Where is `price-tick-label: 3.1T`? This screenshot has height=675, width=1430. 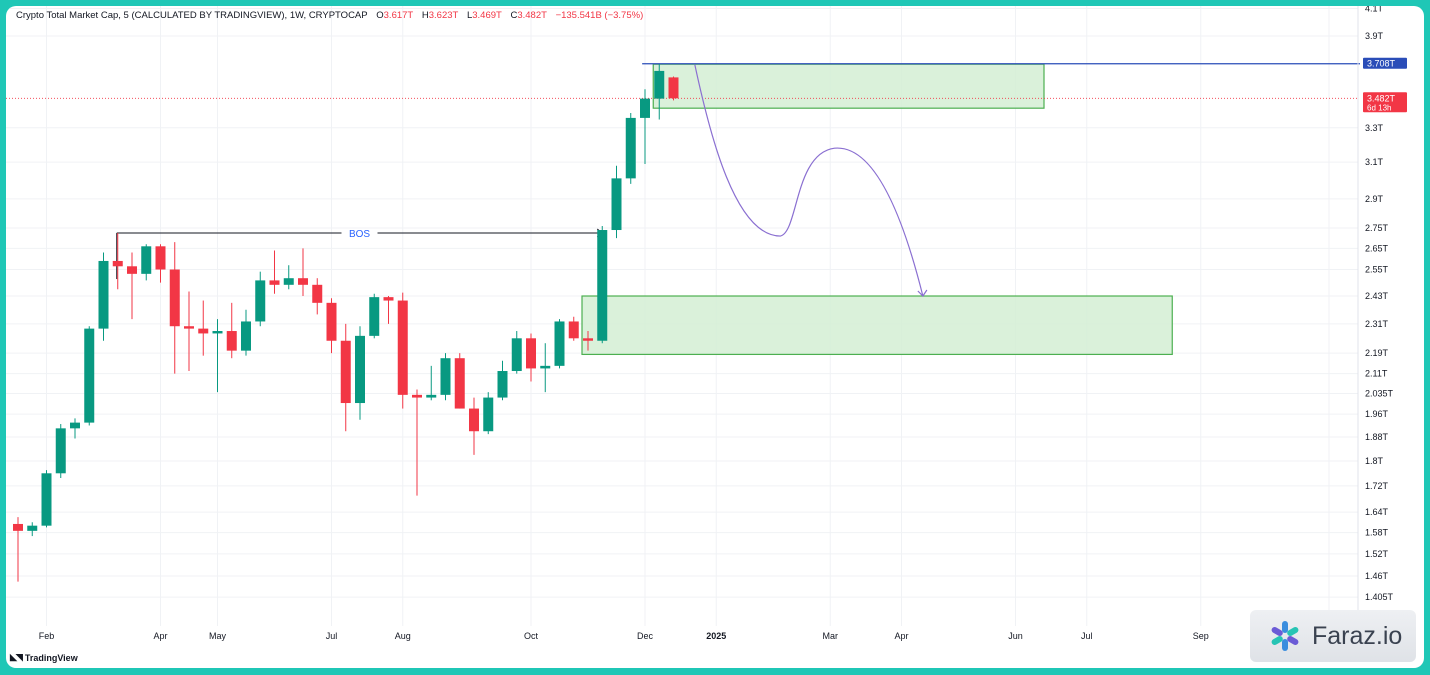
price-tick-label: 3.1T is located at coordinates (1374, 162).